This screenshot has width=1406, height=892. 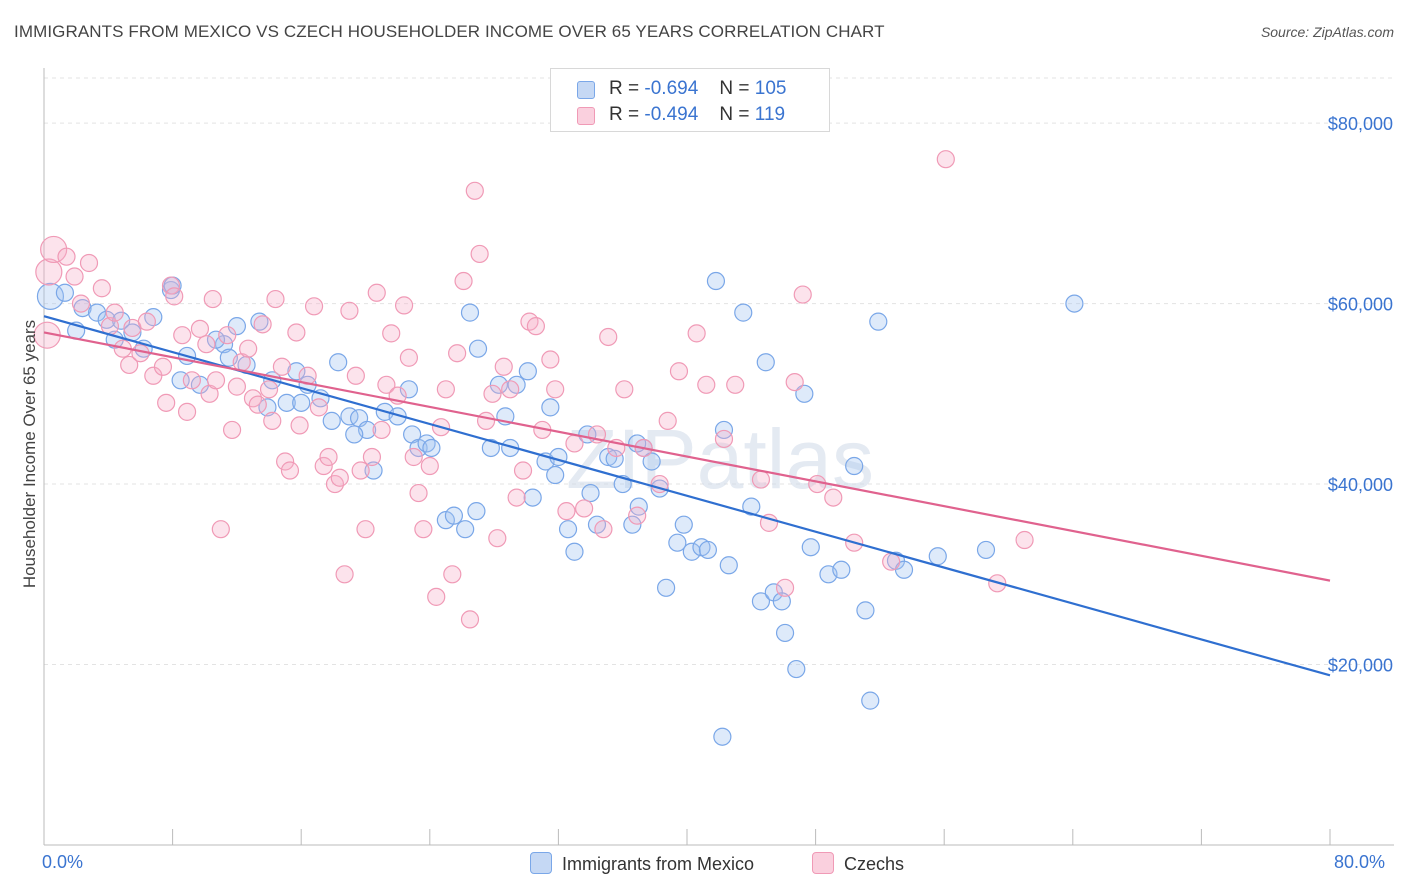 What do you see at coordinates (671, 114) in the screenshot?
I see `legend-r-value: -0.494` at bounding box center [671, 114].